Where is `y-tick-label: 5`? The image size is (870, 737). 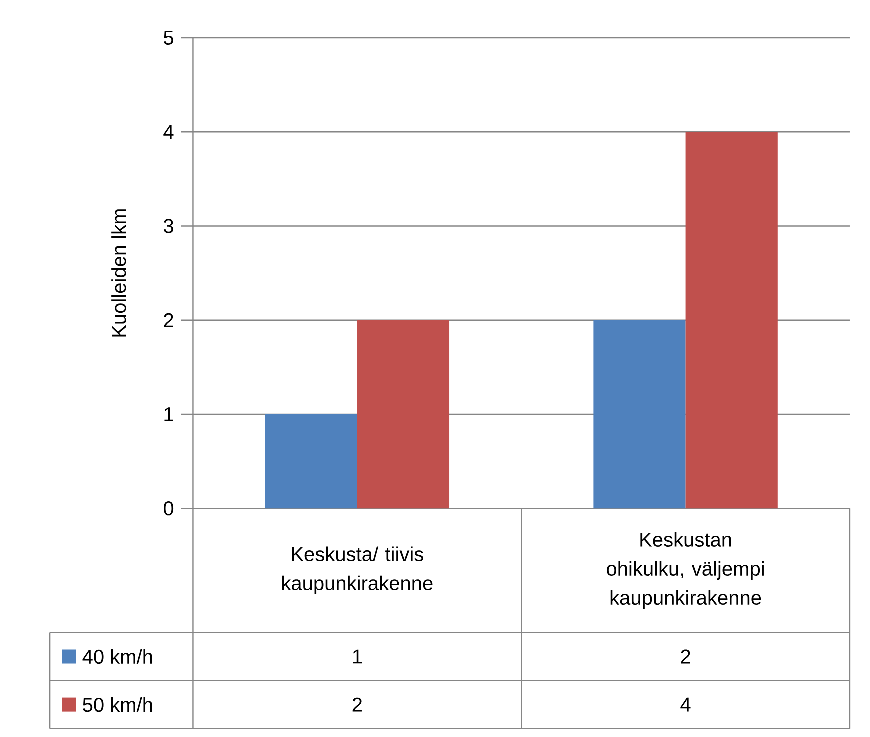
y-tick-label: 5 is located at coordinates (169, 38).